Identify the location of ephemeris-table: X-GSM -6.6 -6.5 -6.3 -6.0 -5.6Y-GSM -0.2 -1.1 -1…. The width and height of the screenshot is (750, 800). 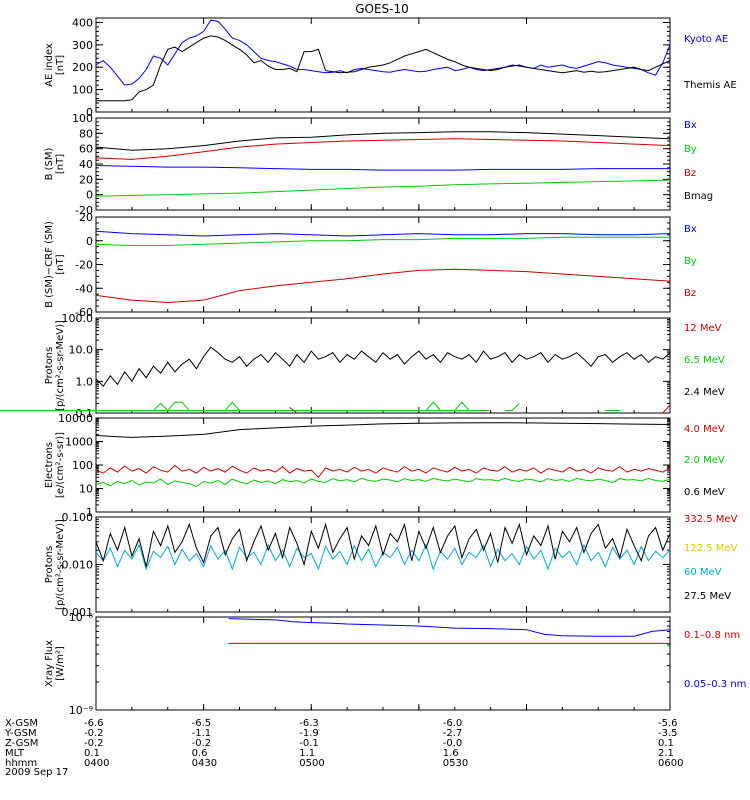
(343, 743).